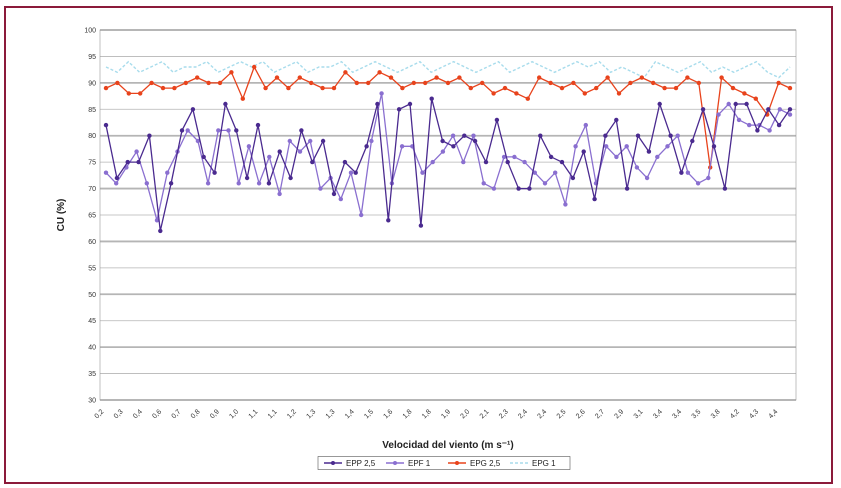 The width and height of the screenshot is (841, 488). I want to click on x-tick-label: 0,2, so click(100, 414).